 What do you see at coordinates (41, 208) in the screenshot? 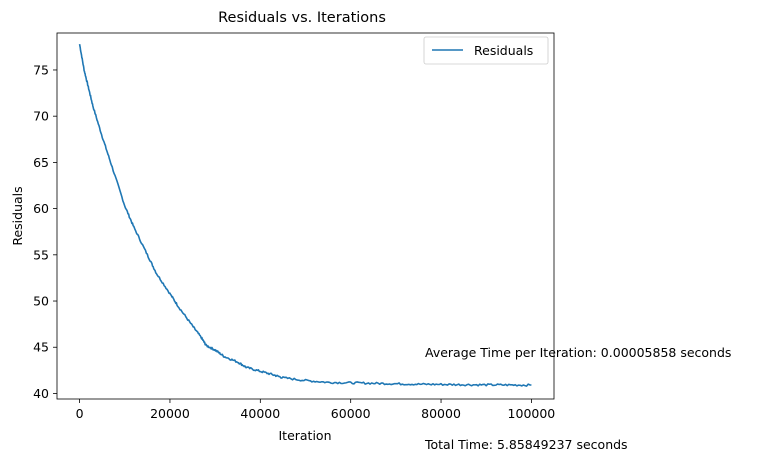
I see `y-tick-label: 60` at bounding box center [41, 208].